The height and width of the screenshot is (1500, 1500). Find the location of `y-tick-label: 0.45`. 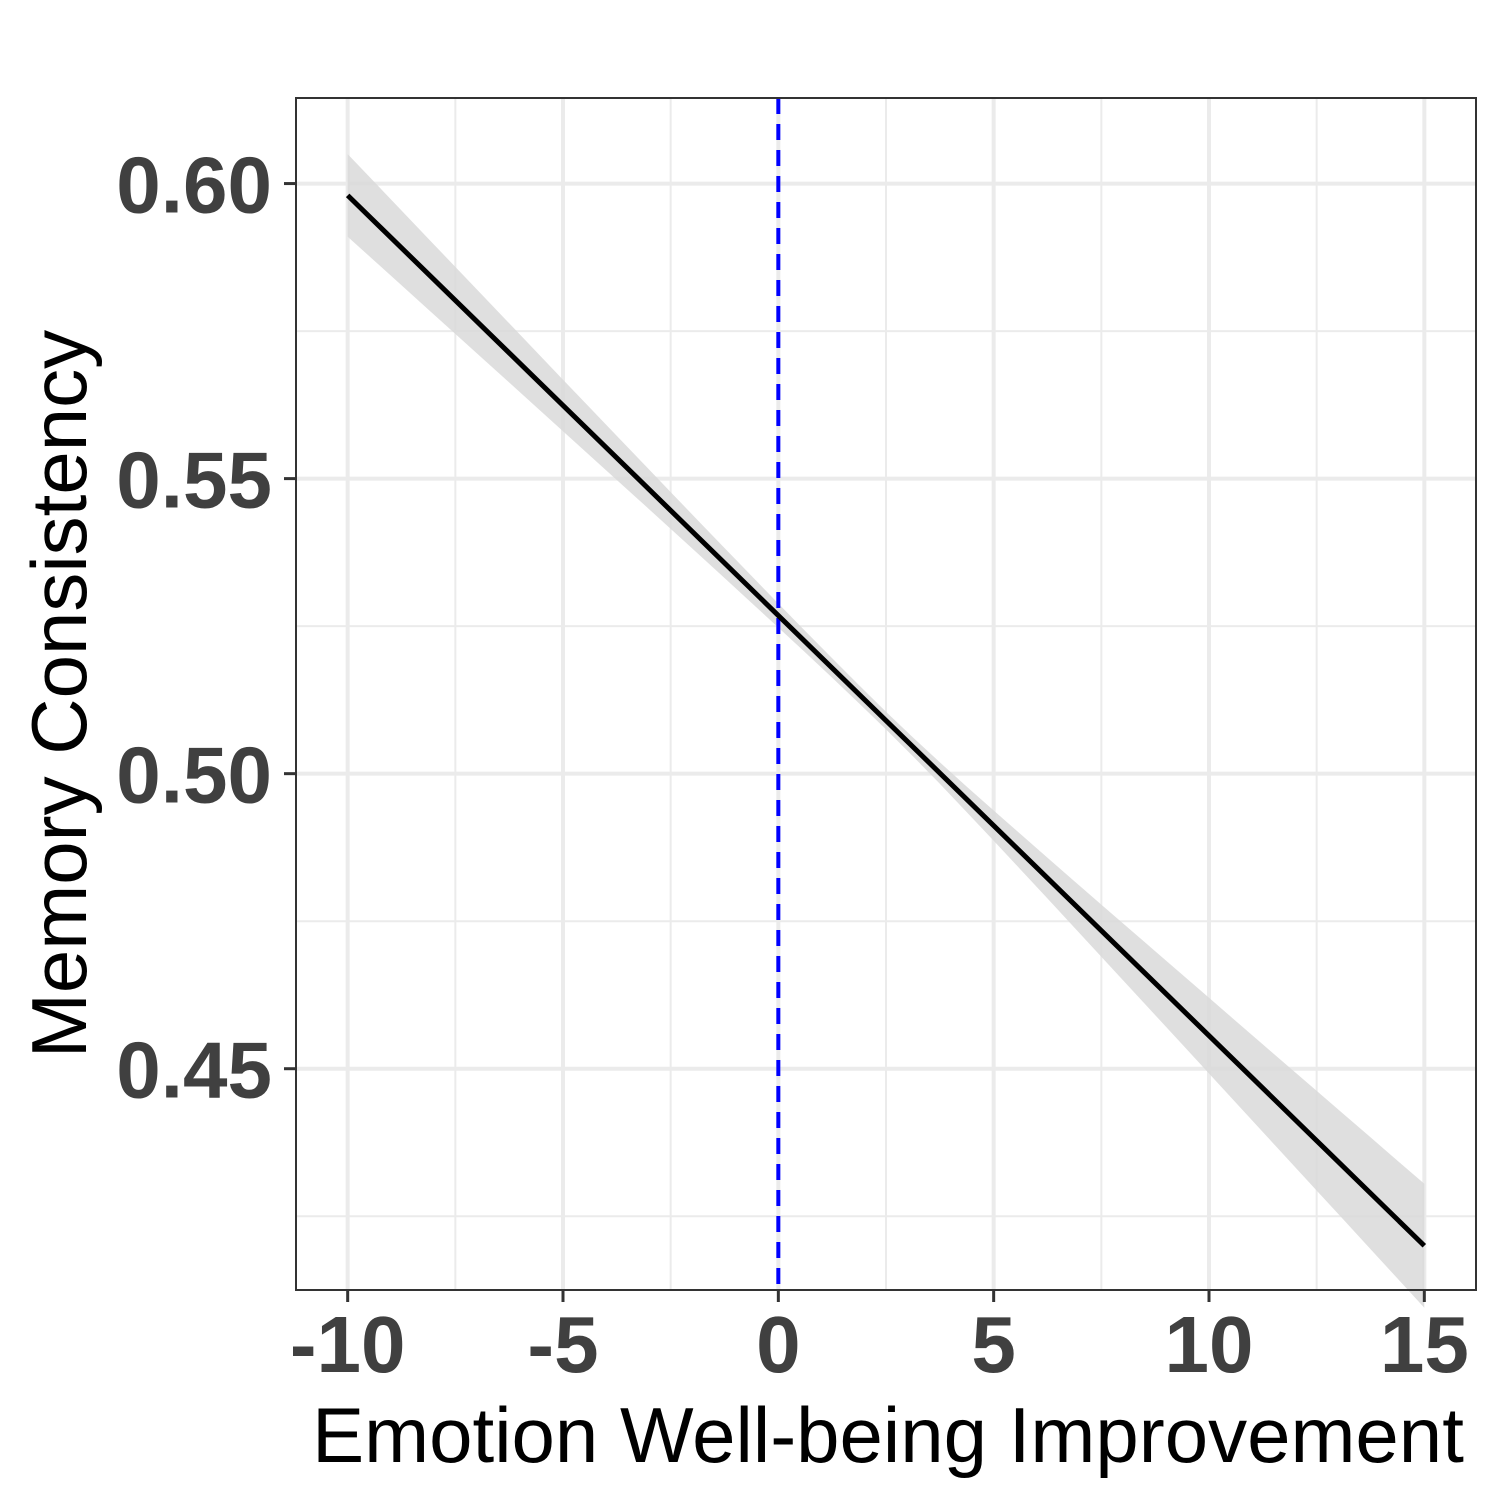

y-tick-label: 0.45 is located at coordinates (194, 1070).